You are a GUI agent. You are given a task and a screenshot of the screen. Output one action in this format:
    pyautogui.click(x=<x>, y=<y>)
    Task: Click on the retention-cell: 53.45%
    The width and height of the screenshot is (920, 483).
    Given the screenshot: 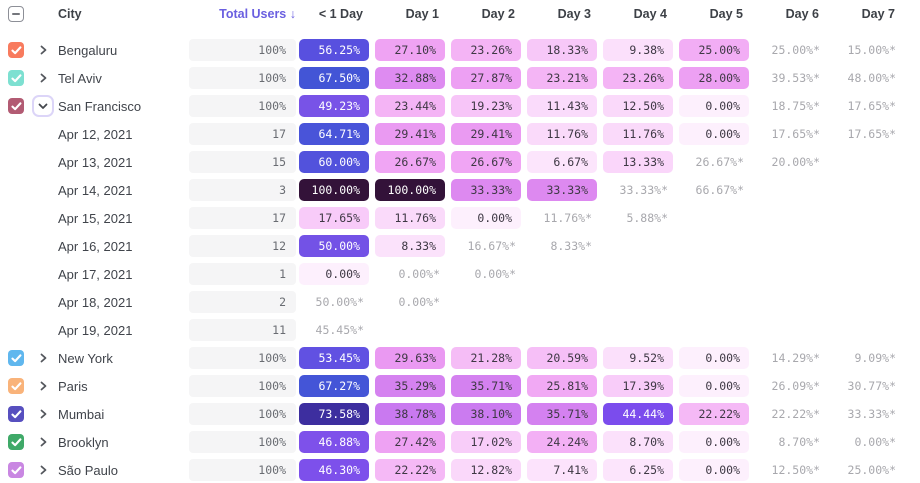 What is the action you would take?
    pyautogui.click(x=334, y=358)
    